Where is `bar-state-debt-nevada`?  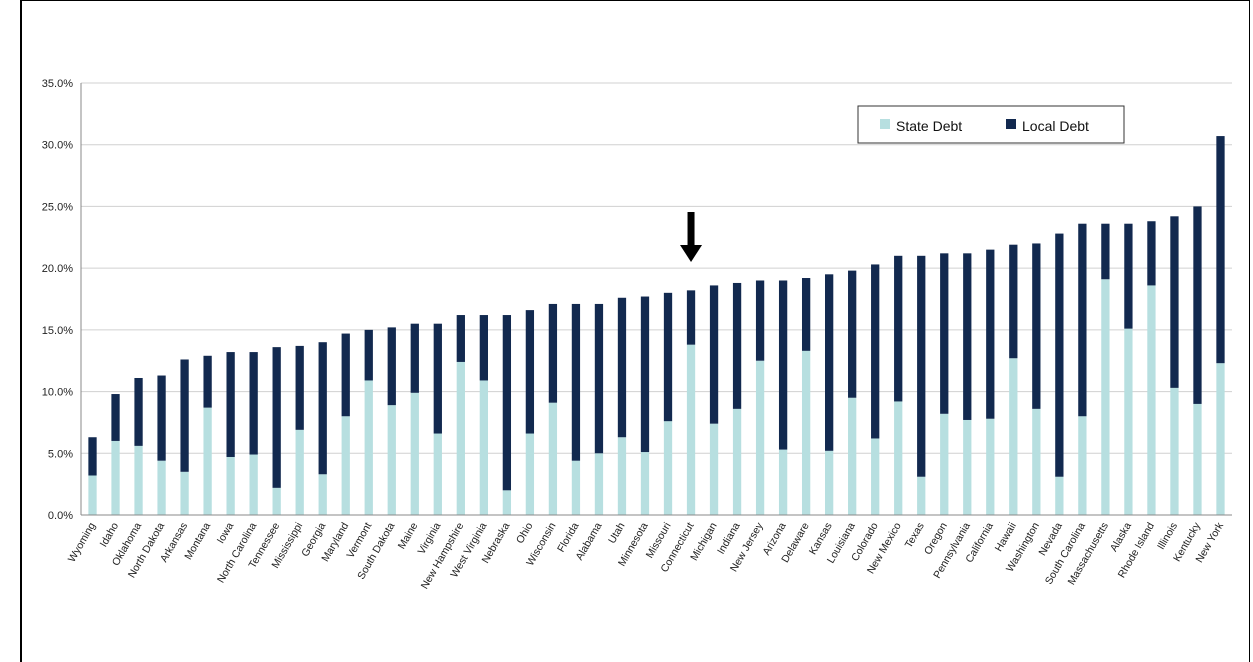 bar-state-debt-nevada is located at coordinates (1059, 495).